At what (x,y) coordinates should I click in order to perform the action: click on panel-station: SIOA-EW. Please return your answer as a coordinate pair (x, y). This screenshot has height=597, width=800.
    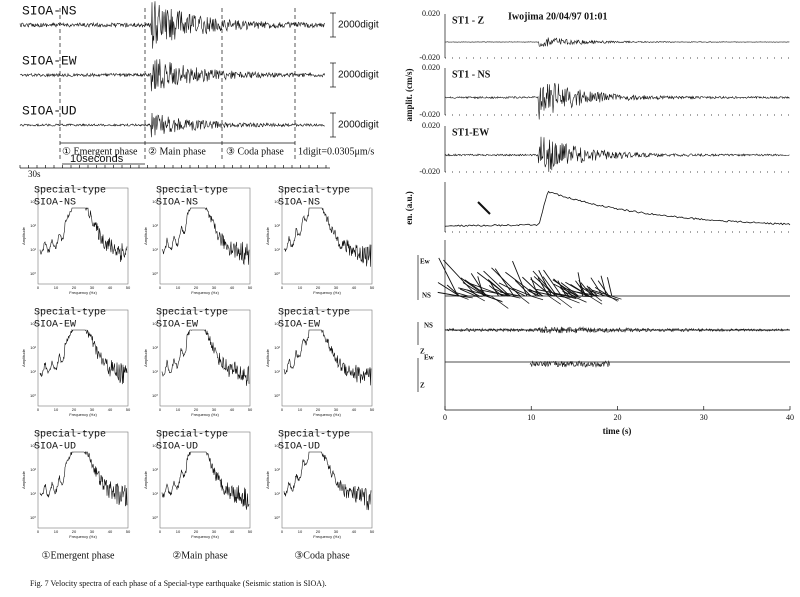
    Looking at the image, I should click on (299, 325).